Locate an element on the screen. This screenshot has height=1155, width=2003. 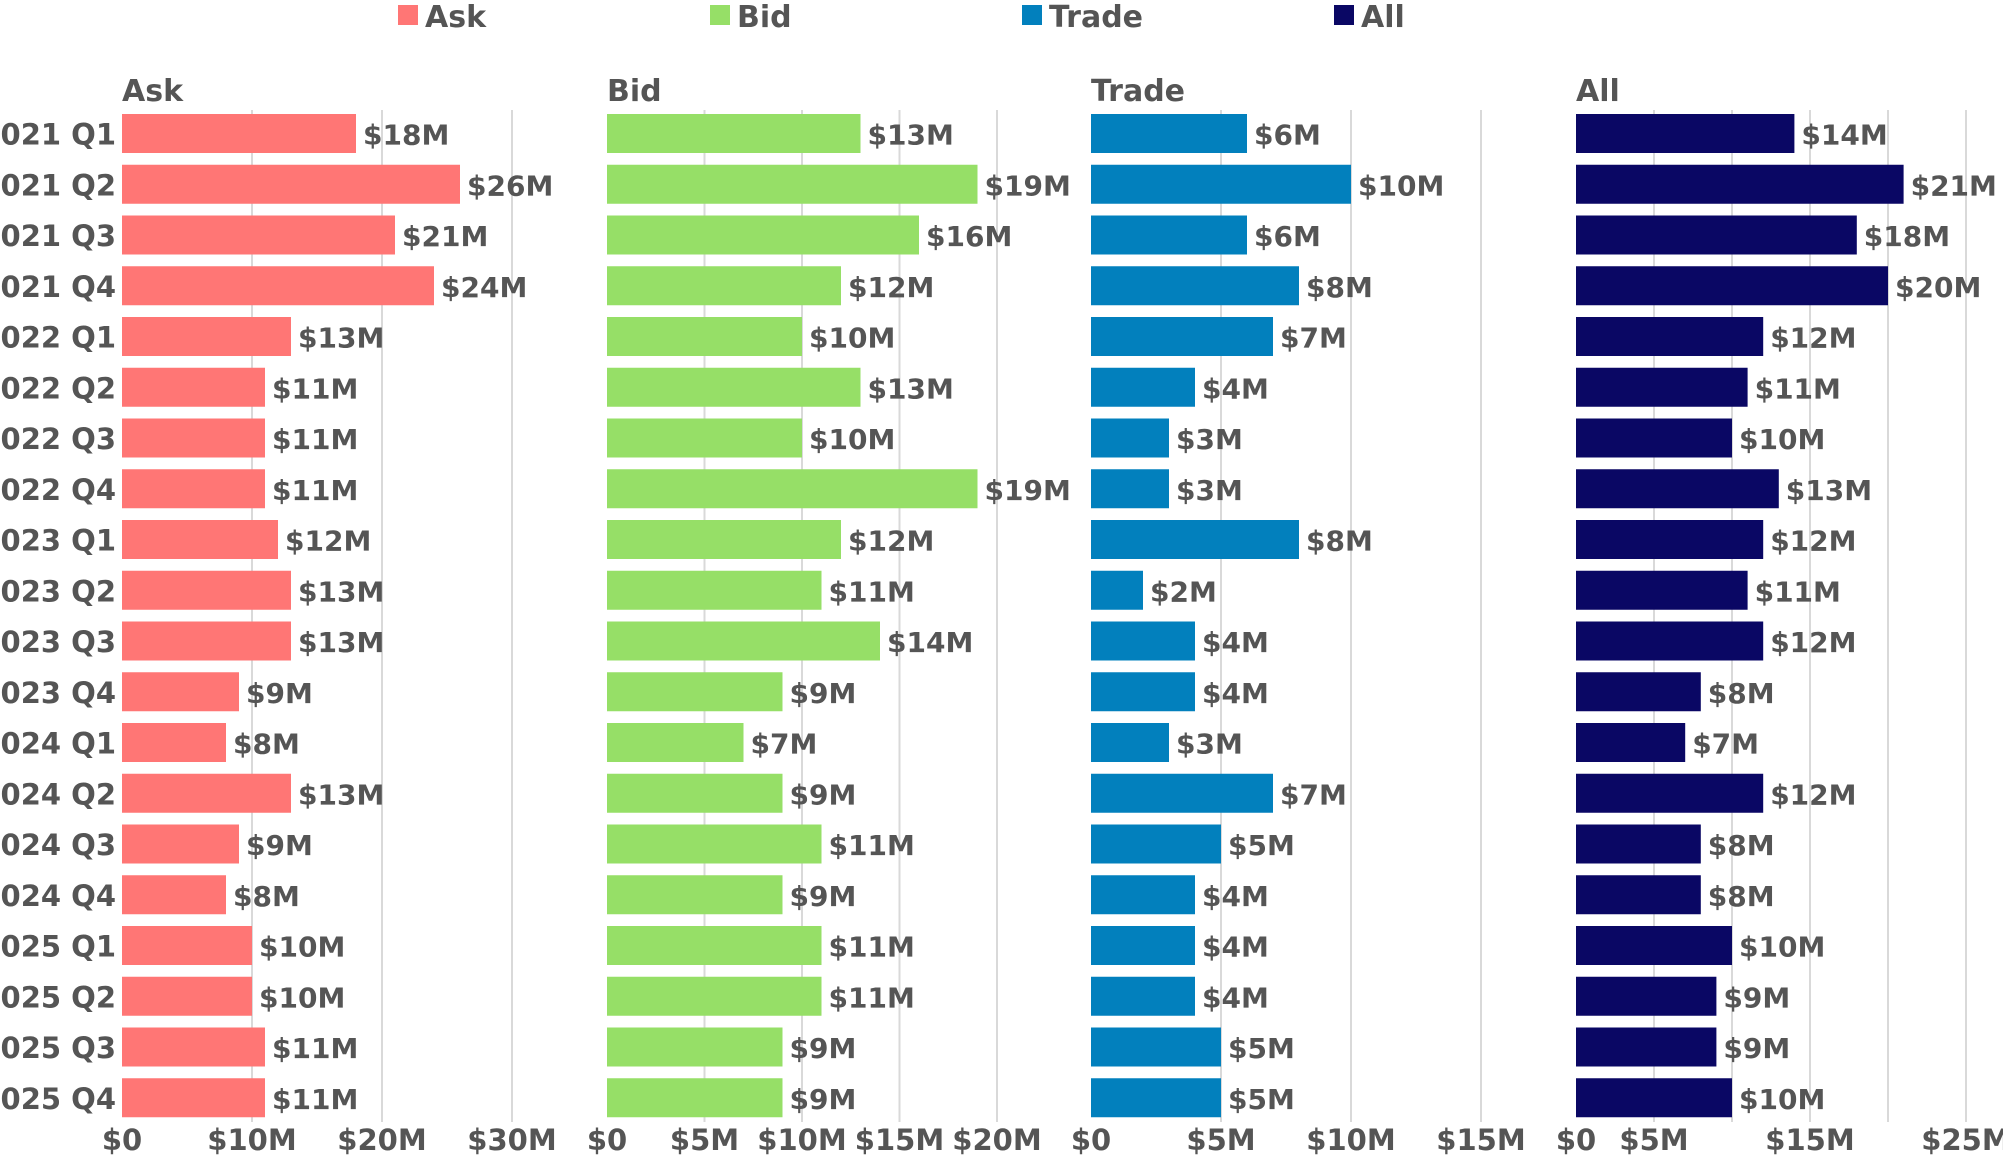
data-label: $6M is located at coordinates (1287, 135).